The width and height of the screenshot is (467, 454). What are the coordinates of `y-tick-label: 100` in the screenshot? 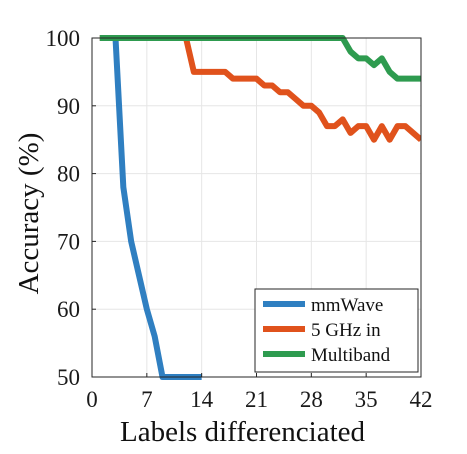 It's located at (63, 38).